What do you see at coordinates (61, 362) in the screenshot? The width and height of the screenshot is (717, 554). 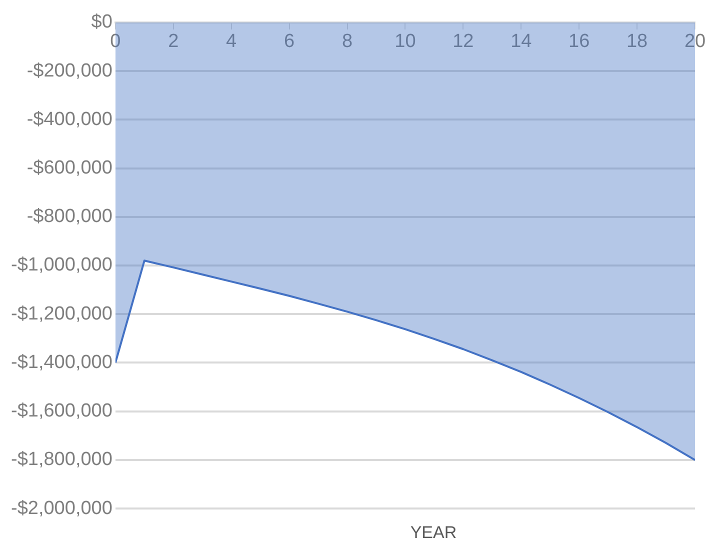 I see `y-tick-label: -$1,400,000` at bounding box center [61, 362].